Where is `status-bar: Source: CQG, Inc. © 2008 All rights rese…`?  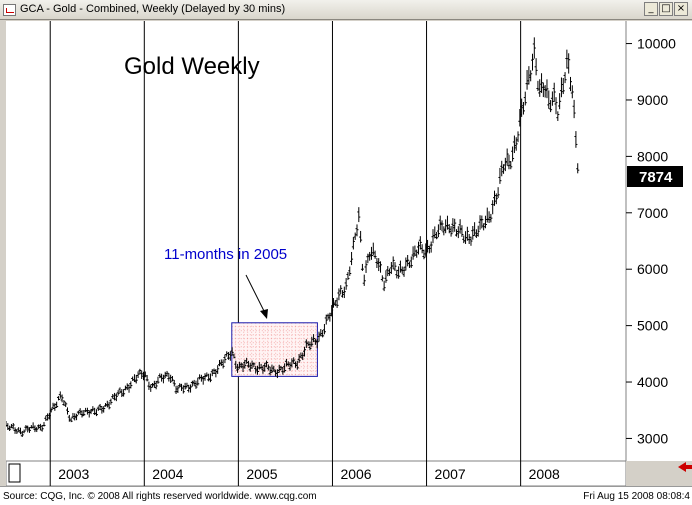
status-bar: Source: CQG, Inc. © 2008 All rights rese… is located at coordinates (346, 495).